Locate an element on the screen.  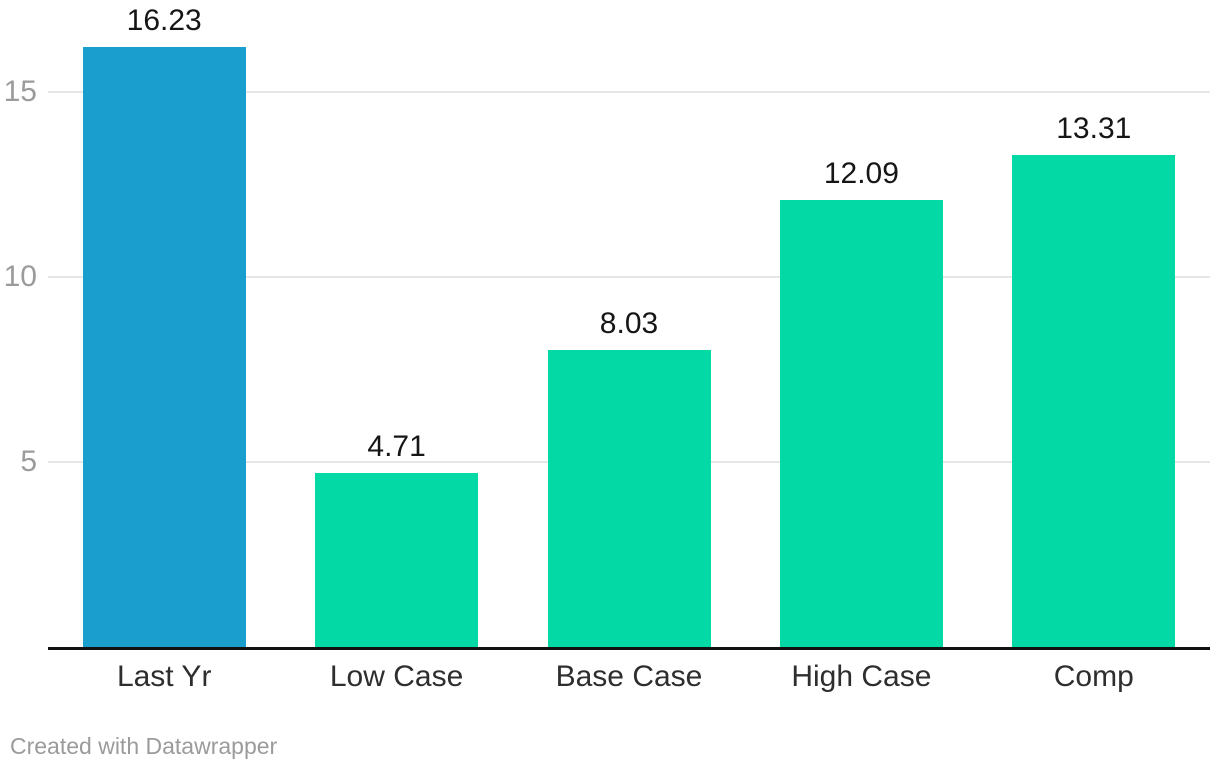
x-axis-label: Comp is located at coordinates (1093, 676).